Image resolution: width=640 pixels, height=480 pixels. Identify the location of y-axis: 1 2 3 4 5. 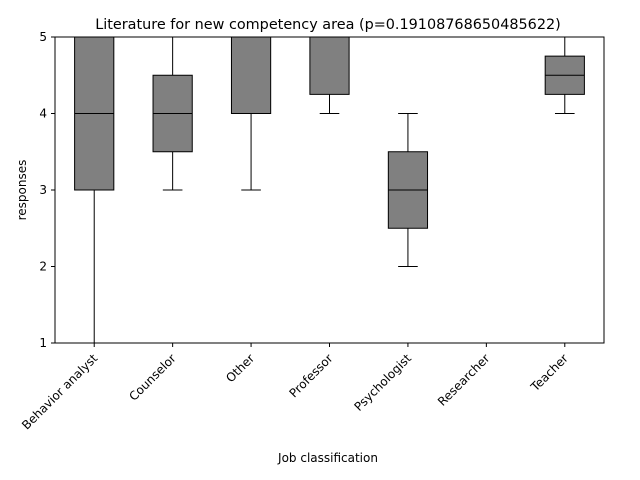
(47, 190).